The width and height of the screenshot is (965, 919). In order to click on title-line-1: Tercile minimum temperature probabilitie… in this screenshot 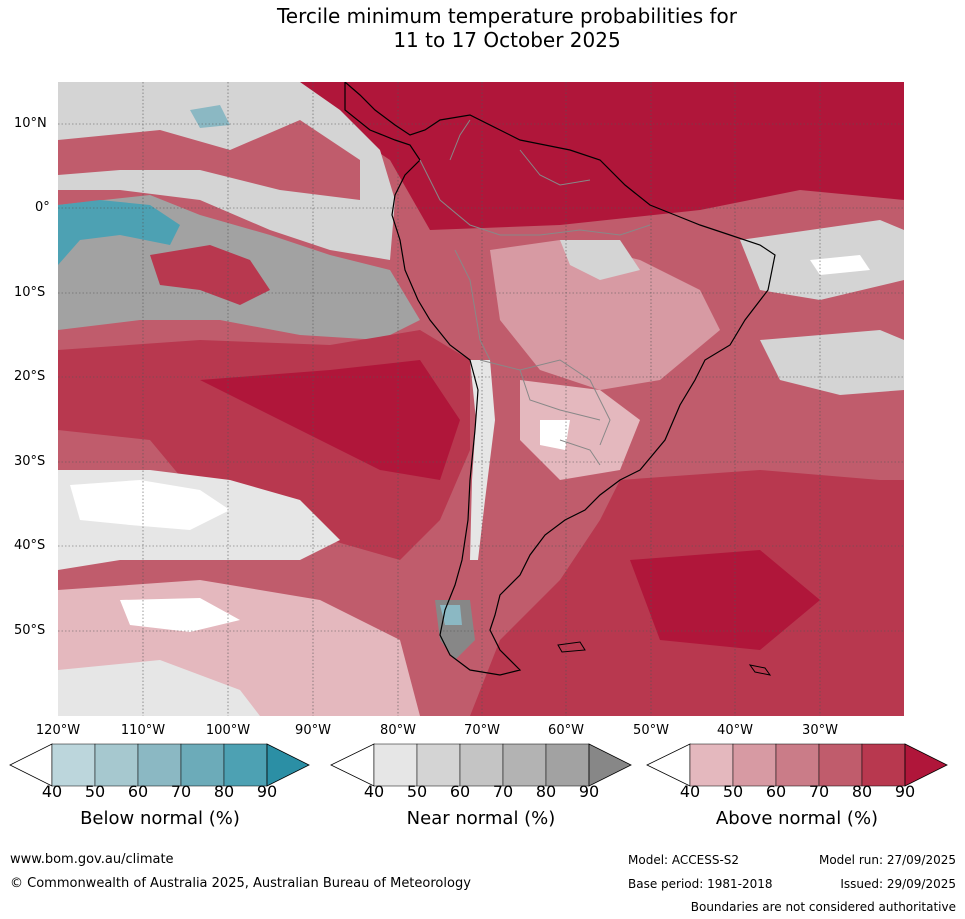, I will do `click(507, 16)`.